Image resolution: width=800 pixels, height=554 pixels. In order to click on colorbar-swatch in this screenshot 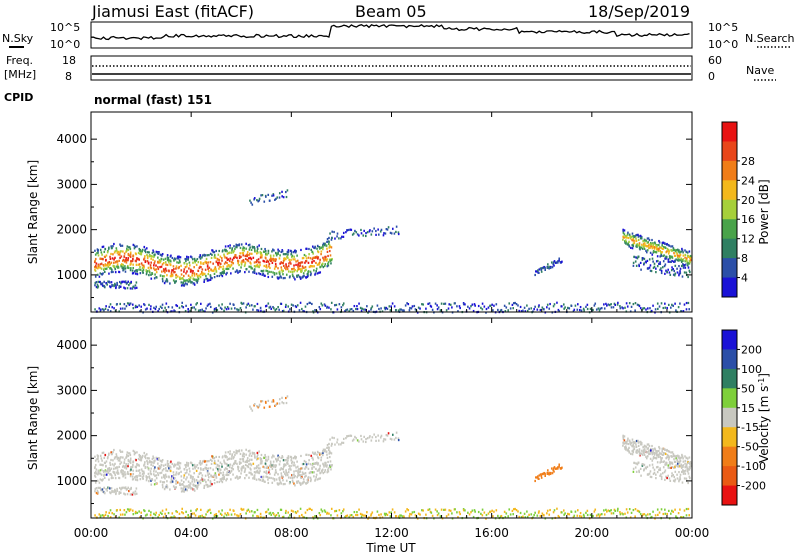, I will do `click(729, 456)`.